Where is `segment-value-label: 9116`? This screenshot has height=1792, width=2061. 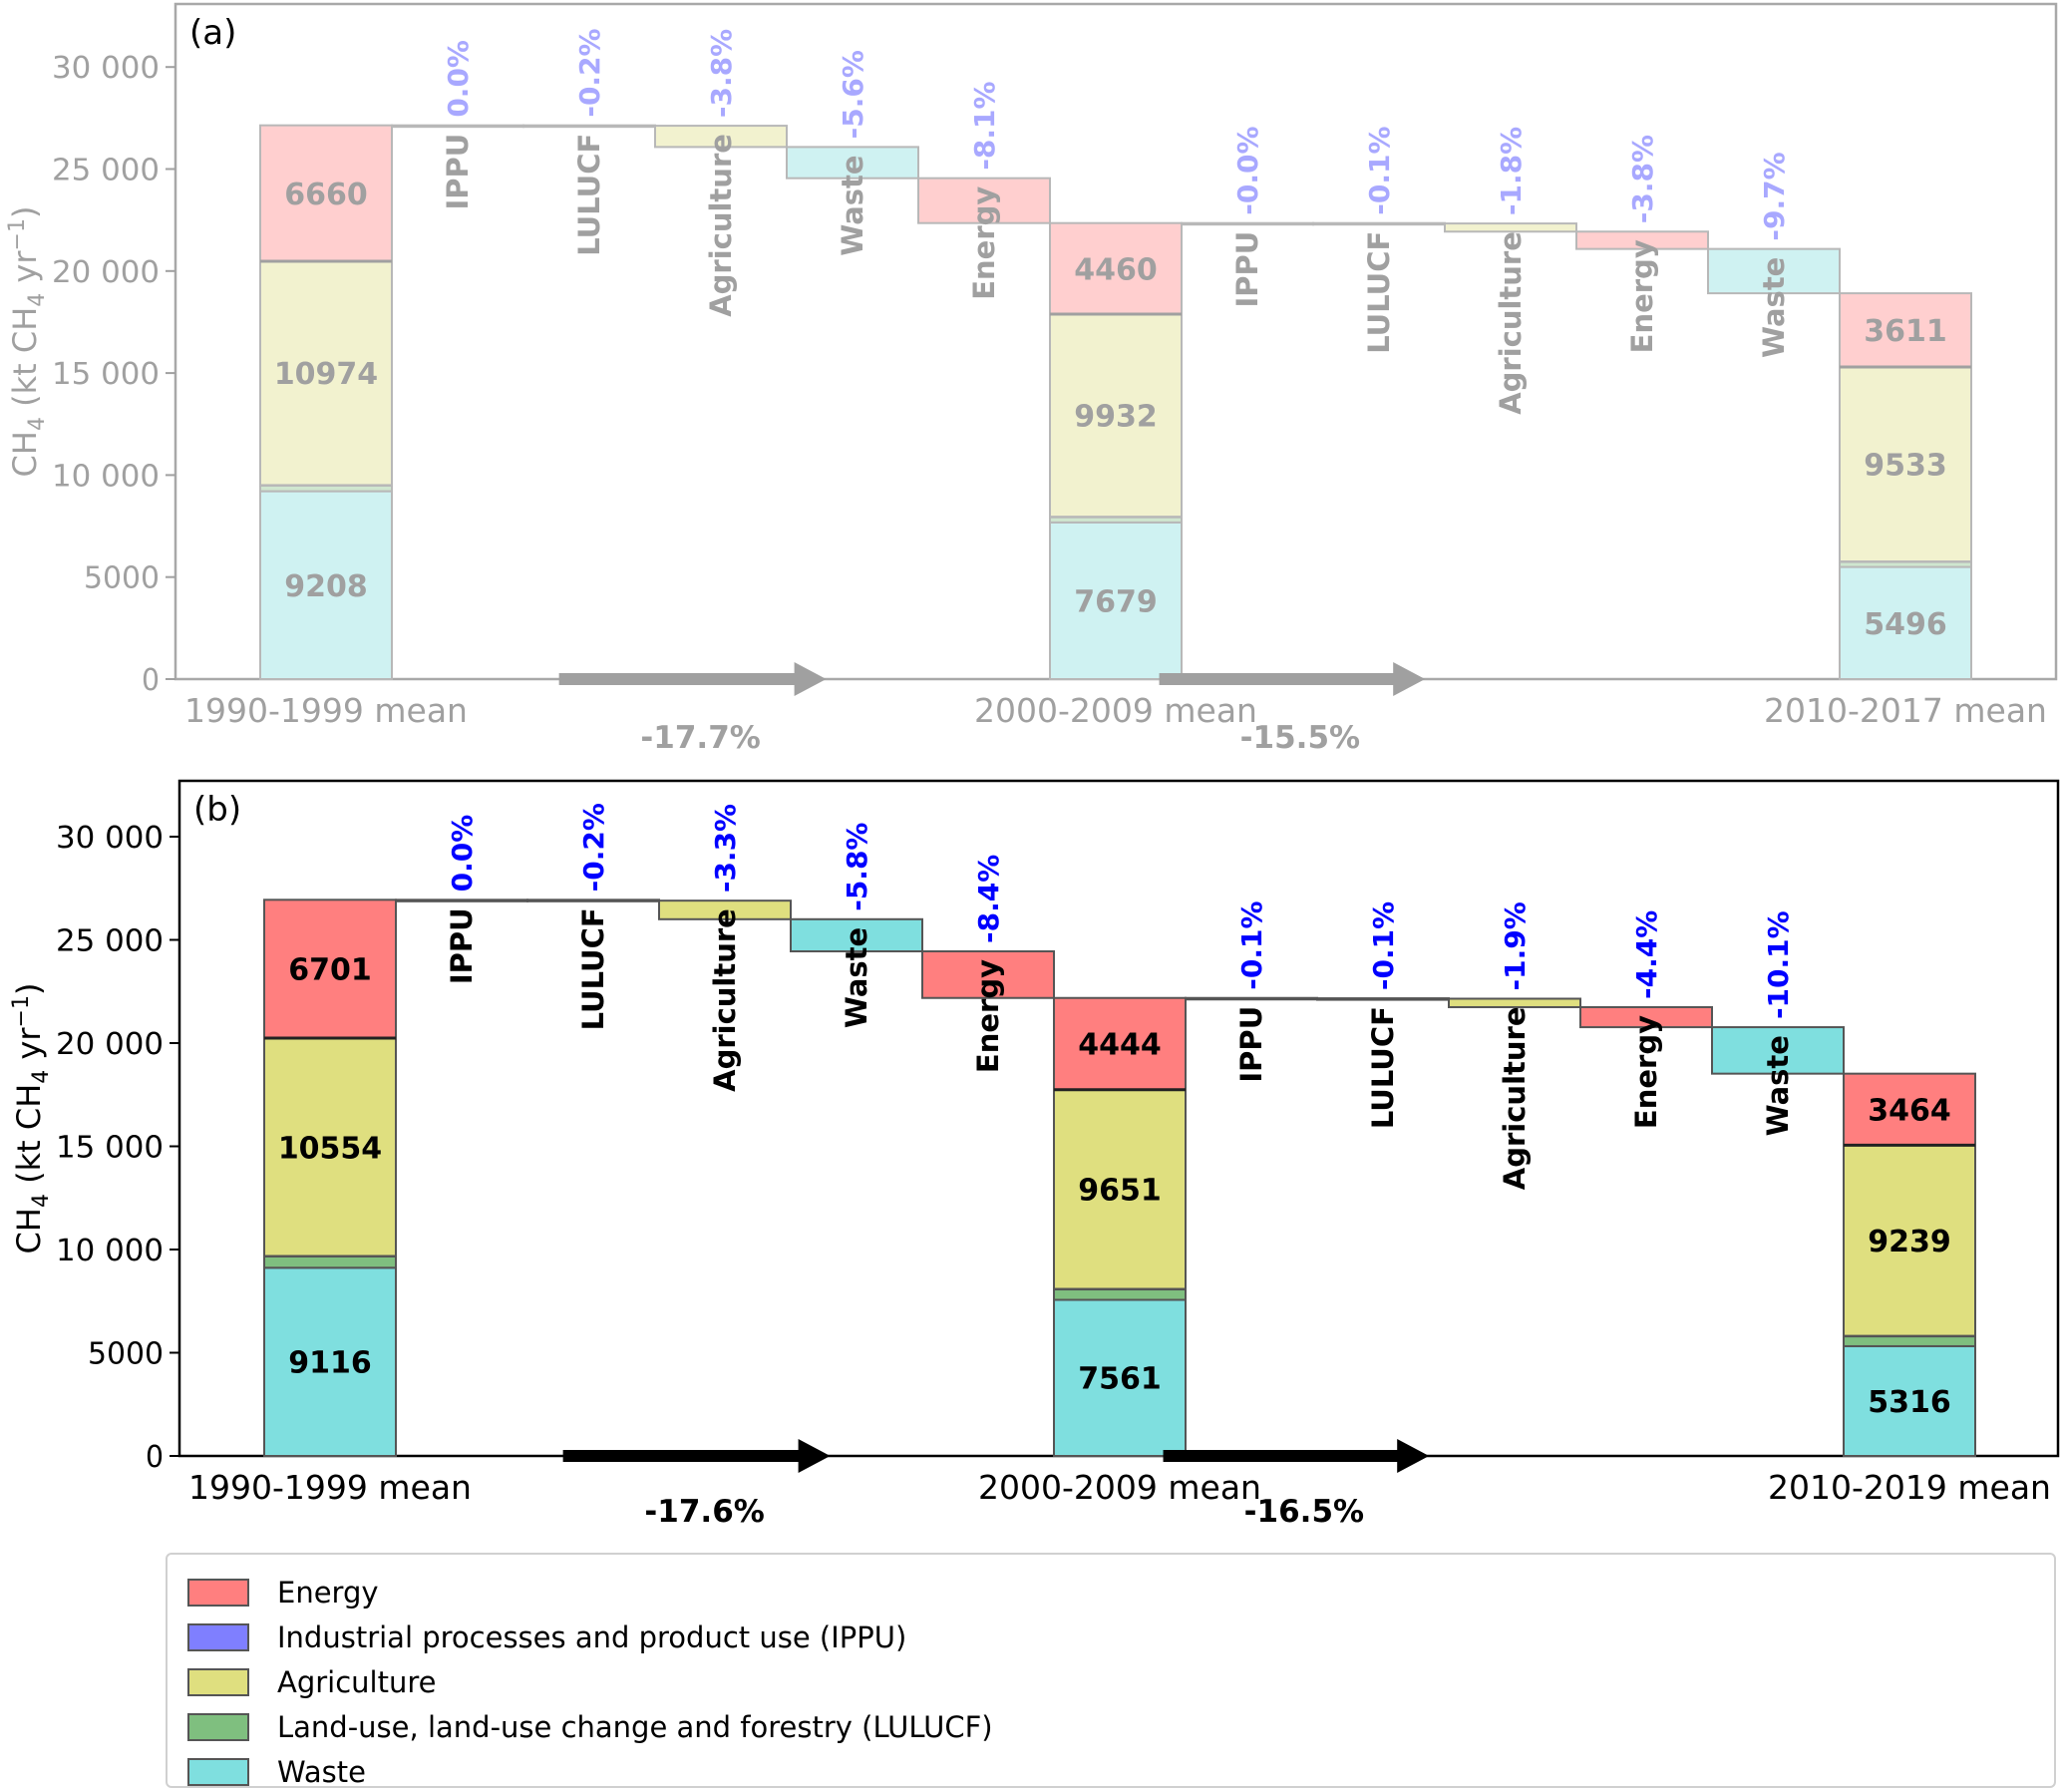
segment-value-label: 9116 is located at coordinates (330, 1363).